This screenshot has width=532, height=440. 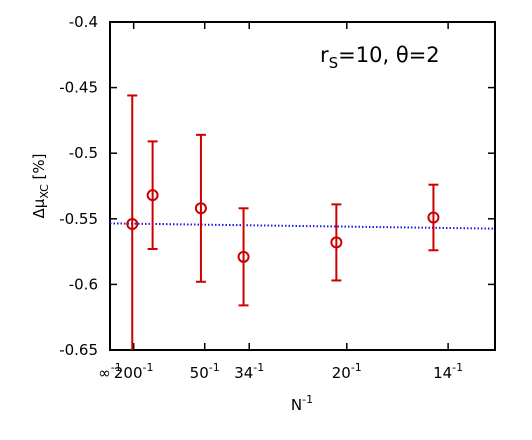 What do you see at coordinates (83, 153) in the screenshot?
I see `y-tick-label: -0.5` at bounding box center [83, 153].